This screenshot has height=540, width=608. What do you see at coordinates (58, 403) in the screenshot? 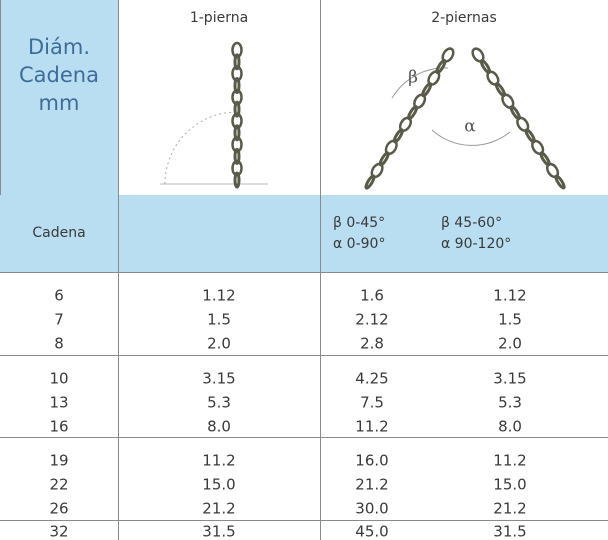
I see `table-cell: 13` at bounding box center [58, 403].